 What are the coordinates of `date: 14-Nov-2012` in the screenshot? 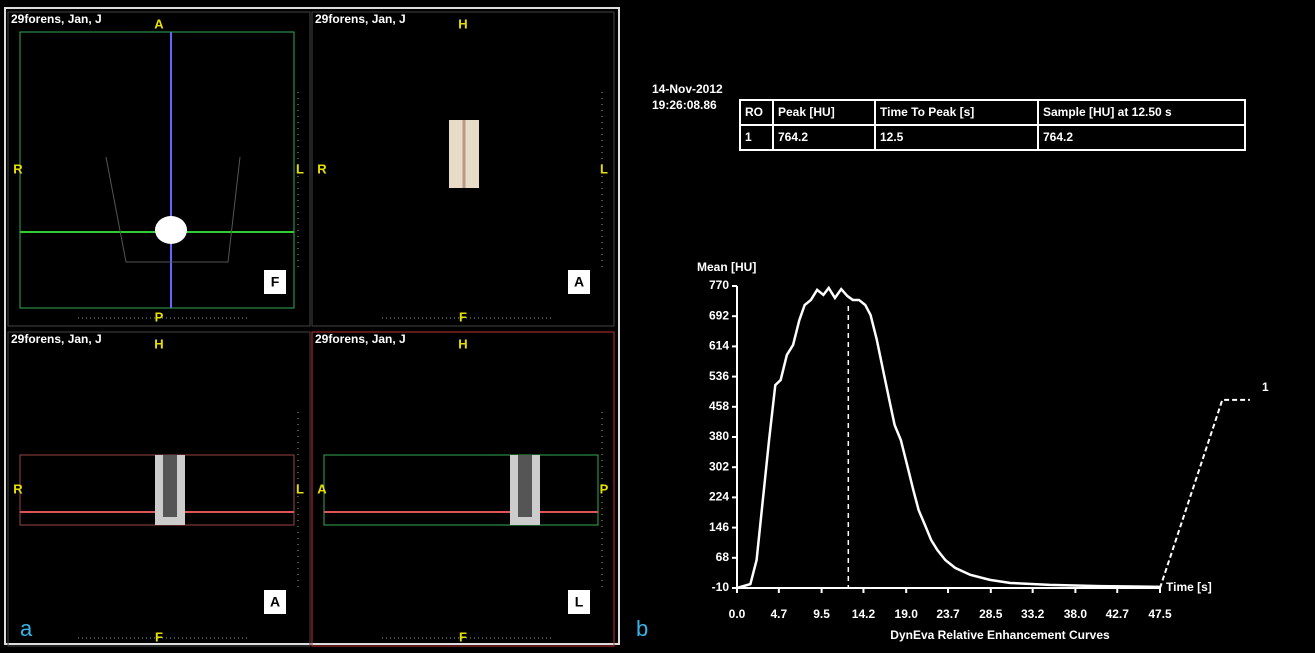 It's located at (687, 89).